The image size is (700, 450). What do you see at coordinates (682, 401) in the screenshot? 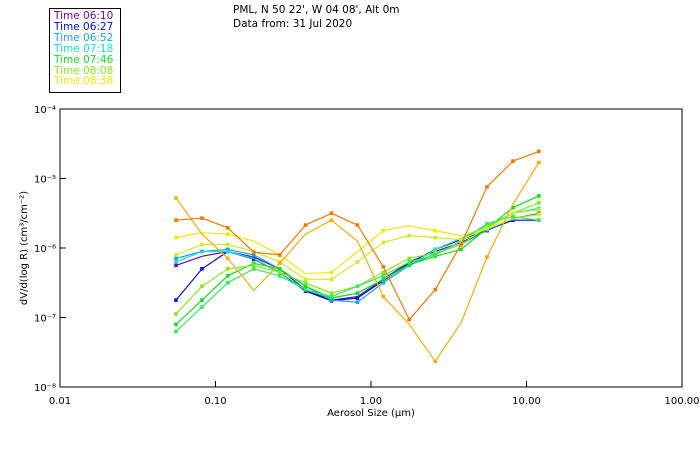
I see `x-tick-label: 100.00` at bounding box center [682, 401].